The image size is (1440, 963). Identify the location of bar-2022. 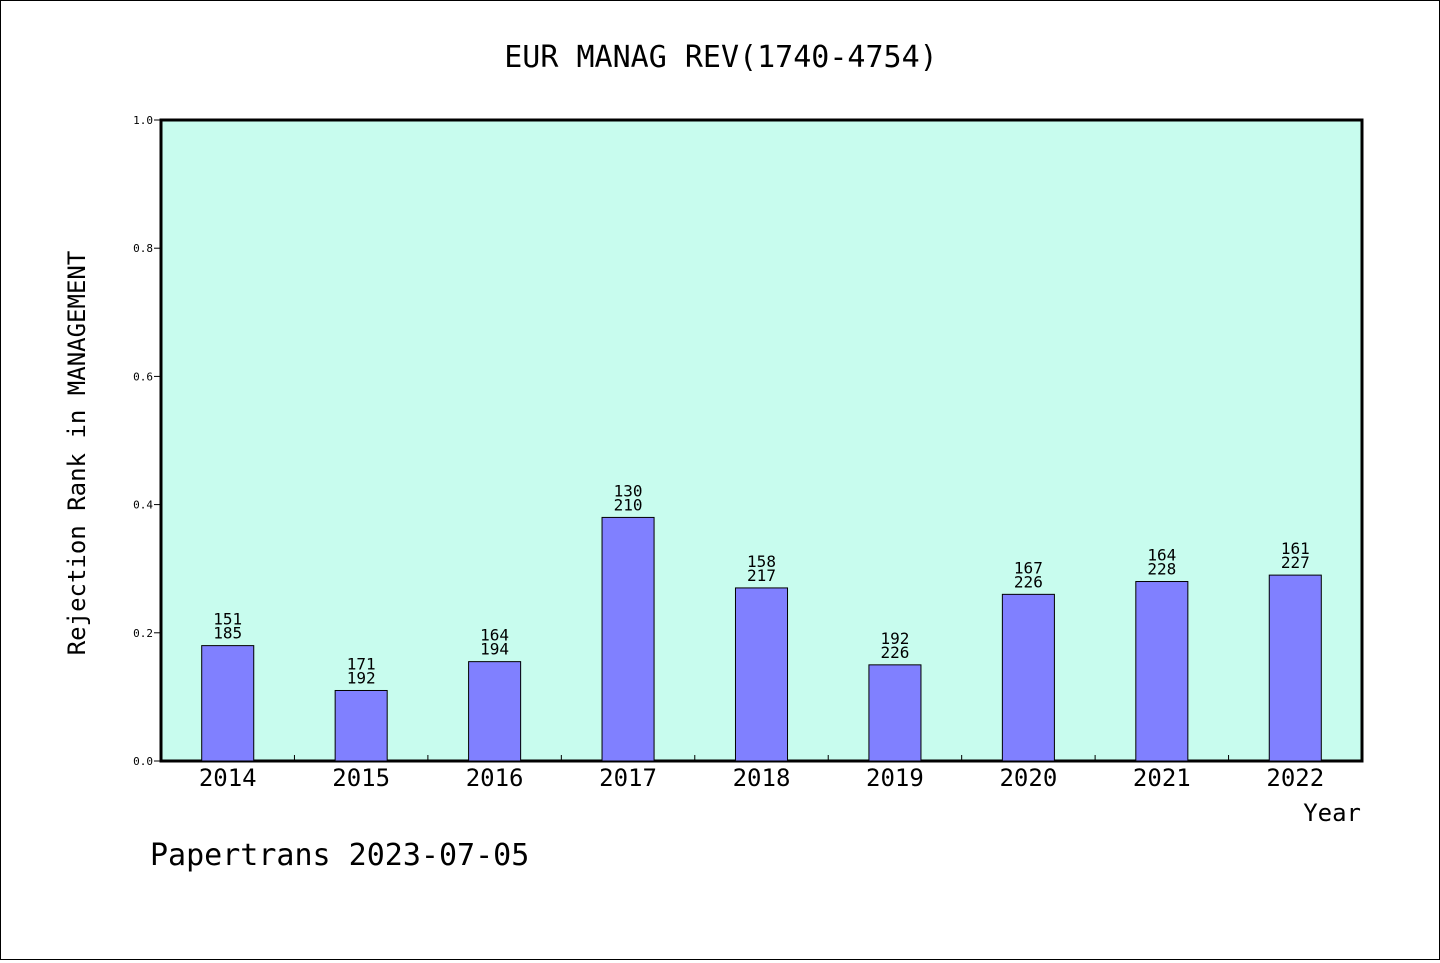
(1295, 668).